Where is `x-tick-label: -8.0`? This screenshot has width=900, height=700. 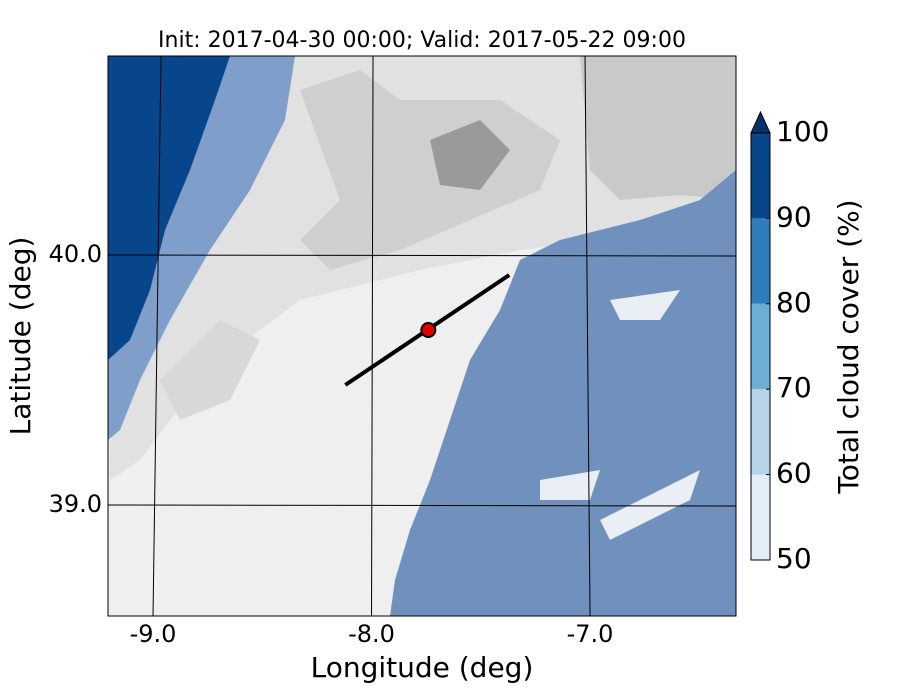 x-tick-label: -8.0 is located at coordinates (371, 634).